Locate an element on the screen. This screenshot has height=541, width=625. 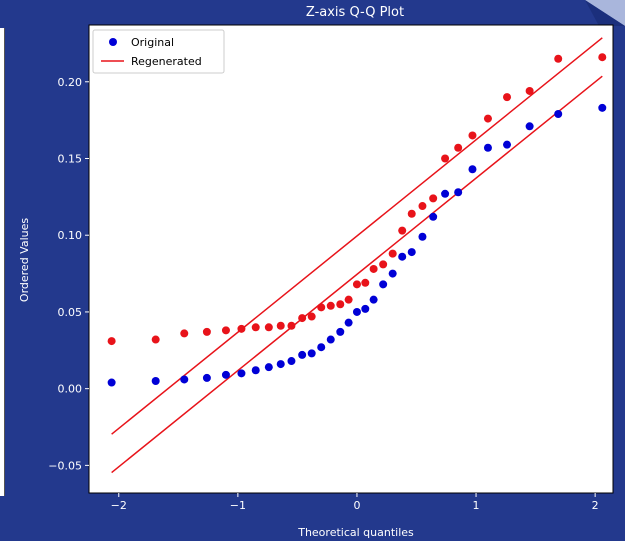
x-tick-label: 2 is located at coordinates (595, 505).